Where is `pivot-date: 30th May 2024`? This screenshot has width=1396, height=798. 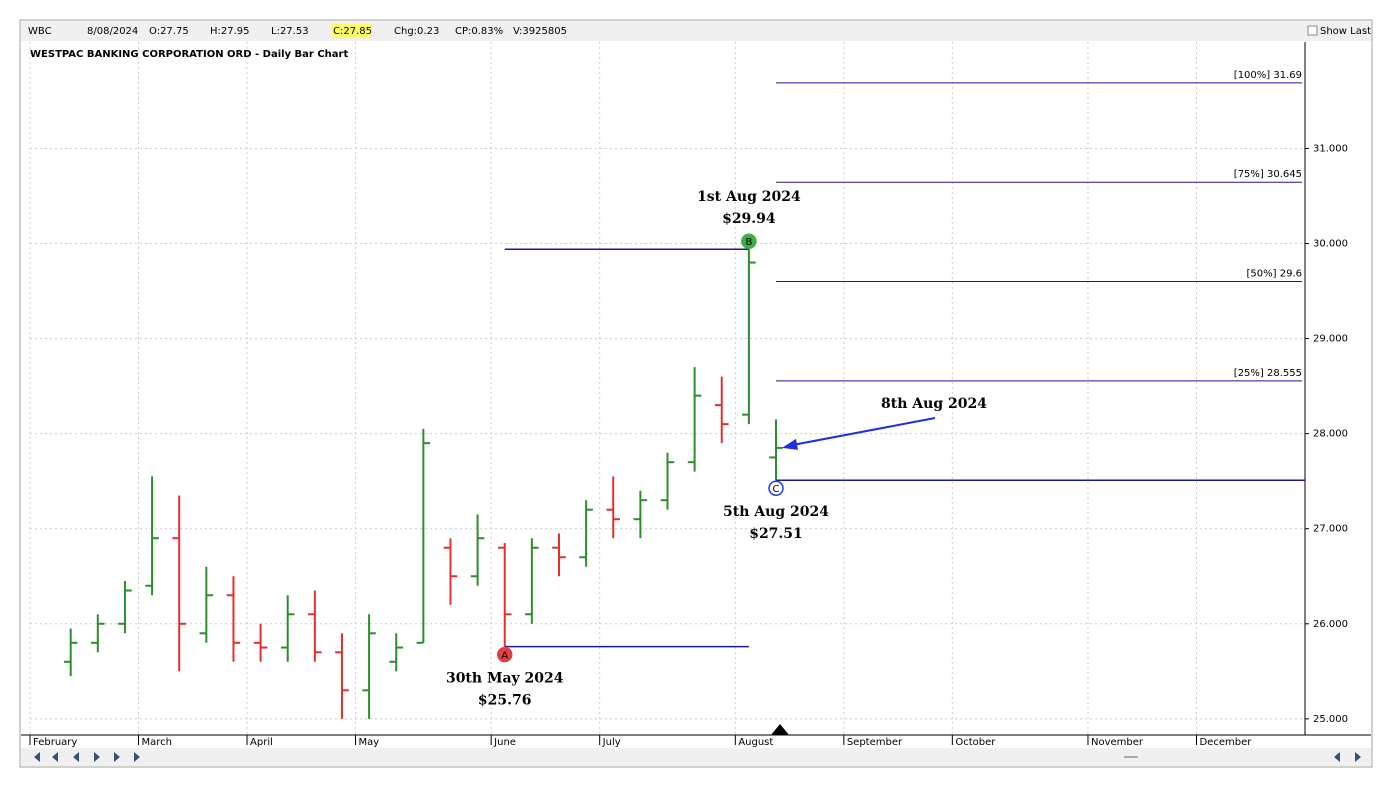
pivot-date: 30th May 2024 is located at coordinates (505, 679).